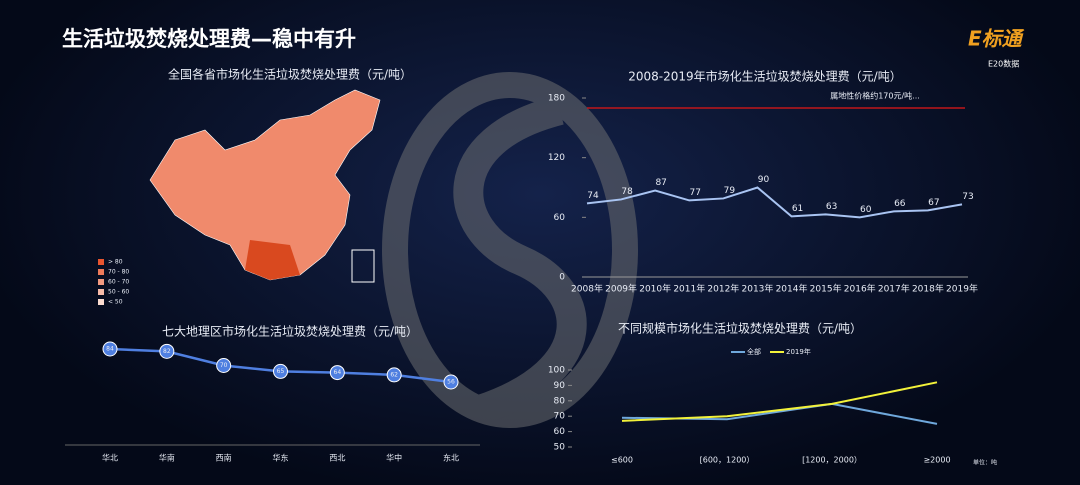 This screenshot has height=485, width=1080. Describe the element at coordinates (290, 331) in the screenshot. I see `chart-title: 七大地理区市场化生活垃圾焚烧处理费（元/吨）` at that location.